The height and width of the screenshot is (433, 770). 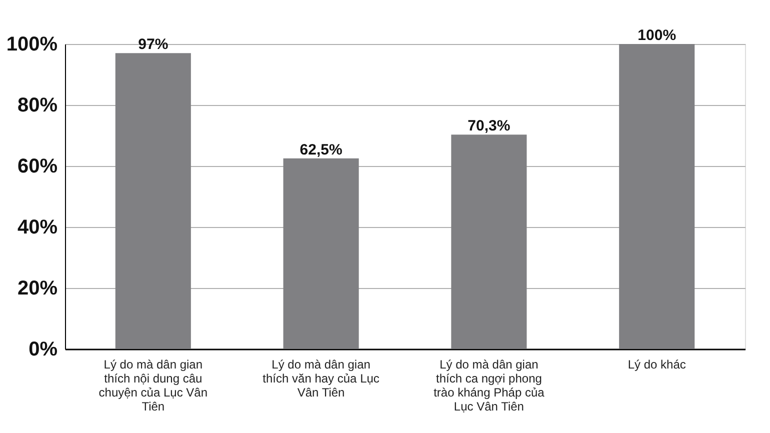 I want to click on y-tick-label: 20%, so click(x=37, y=289).